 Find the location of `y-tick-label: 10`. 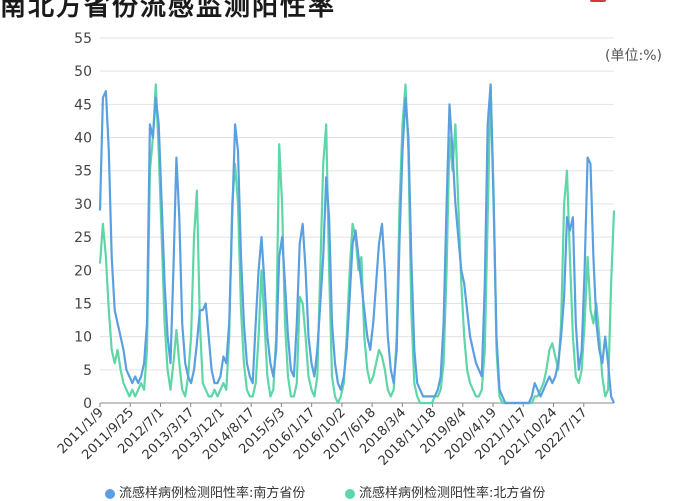

y-tick-label: 10 is located at coordinates (83, 338).